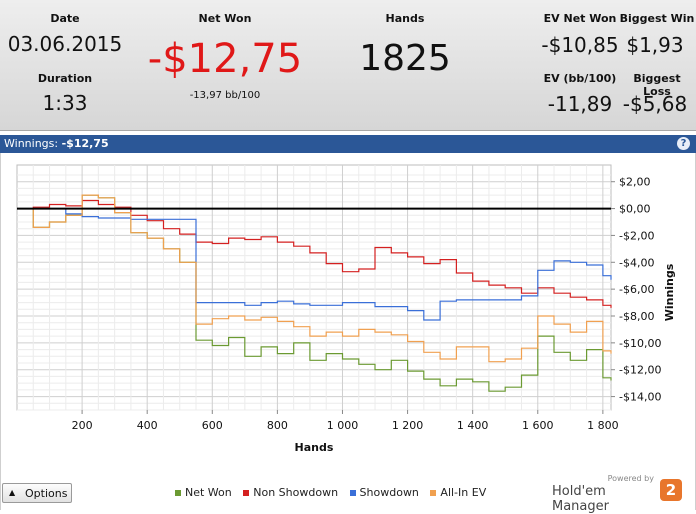 The width and height of the screenshot is (696, 514). Describe the element at coordinates (657, 85) in the screenshot. I see `biggest-loss-label: Biggest Loss` at that location.